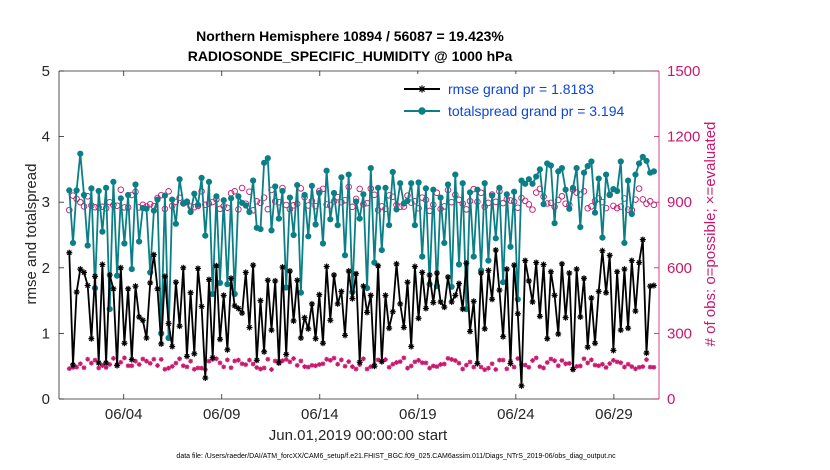 The width and height of the screenshot is (830, 470). Describe the element at coordinates (418, 414) in the screenshot. I see `x-tick-label: 06/19` at that location.